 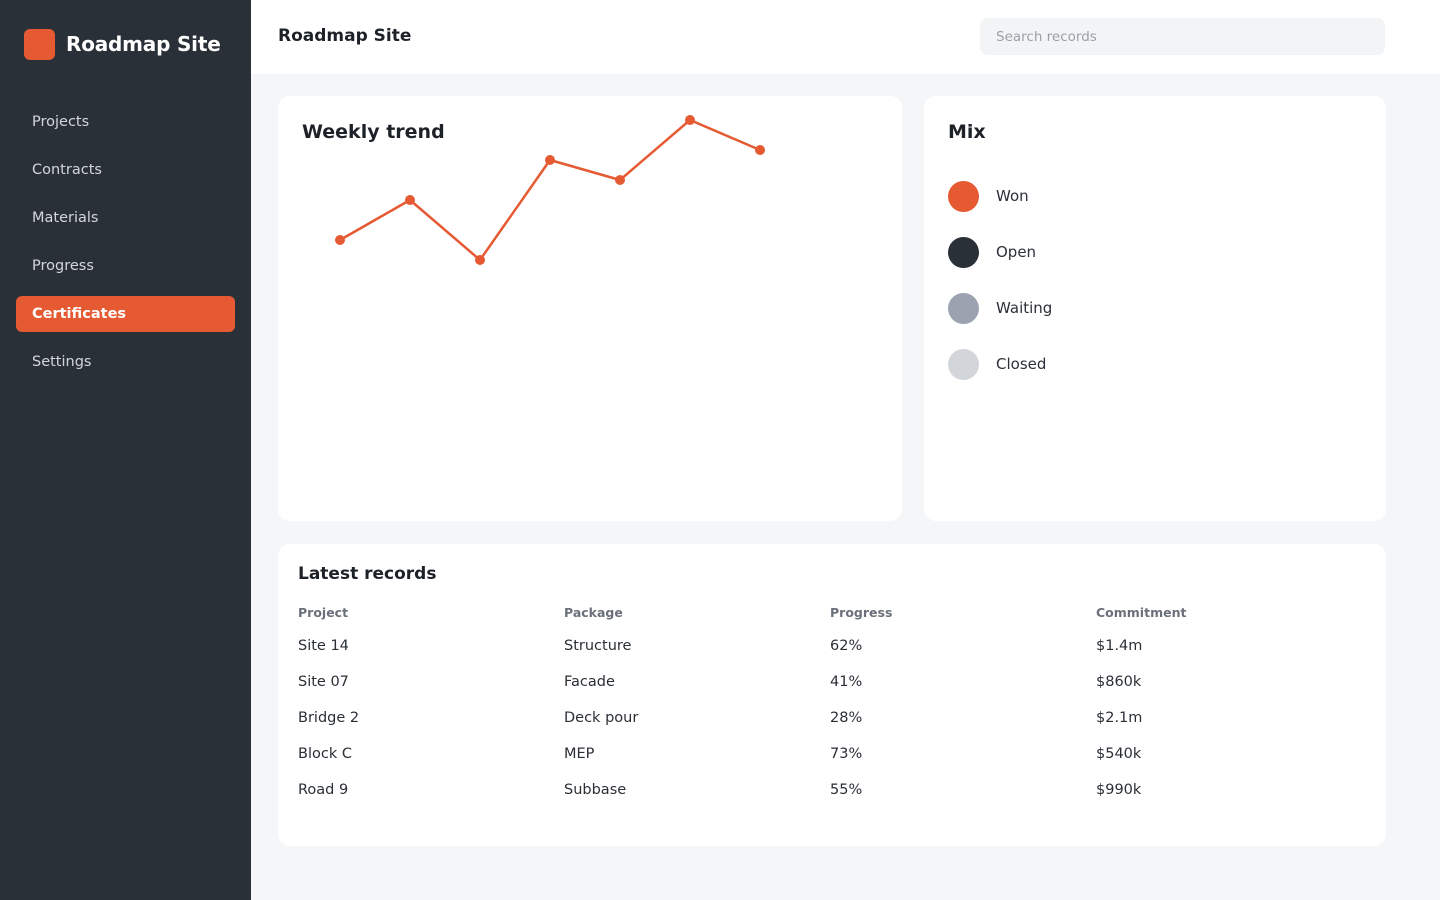 What do you see at coordinates (39, 44) in the screenshot?
I see `brand-logo-icon` at bounding box center [39, 44].